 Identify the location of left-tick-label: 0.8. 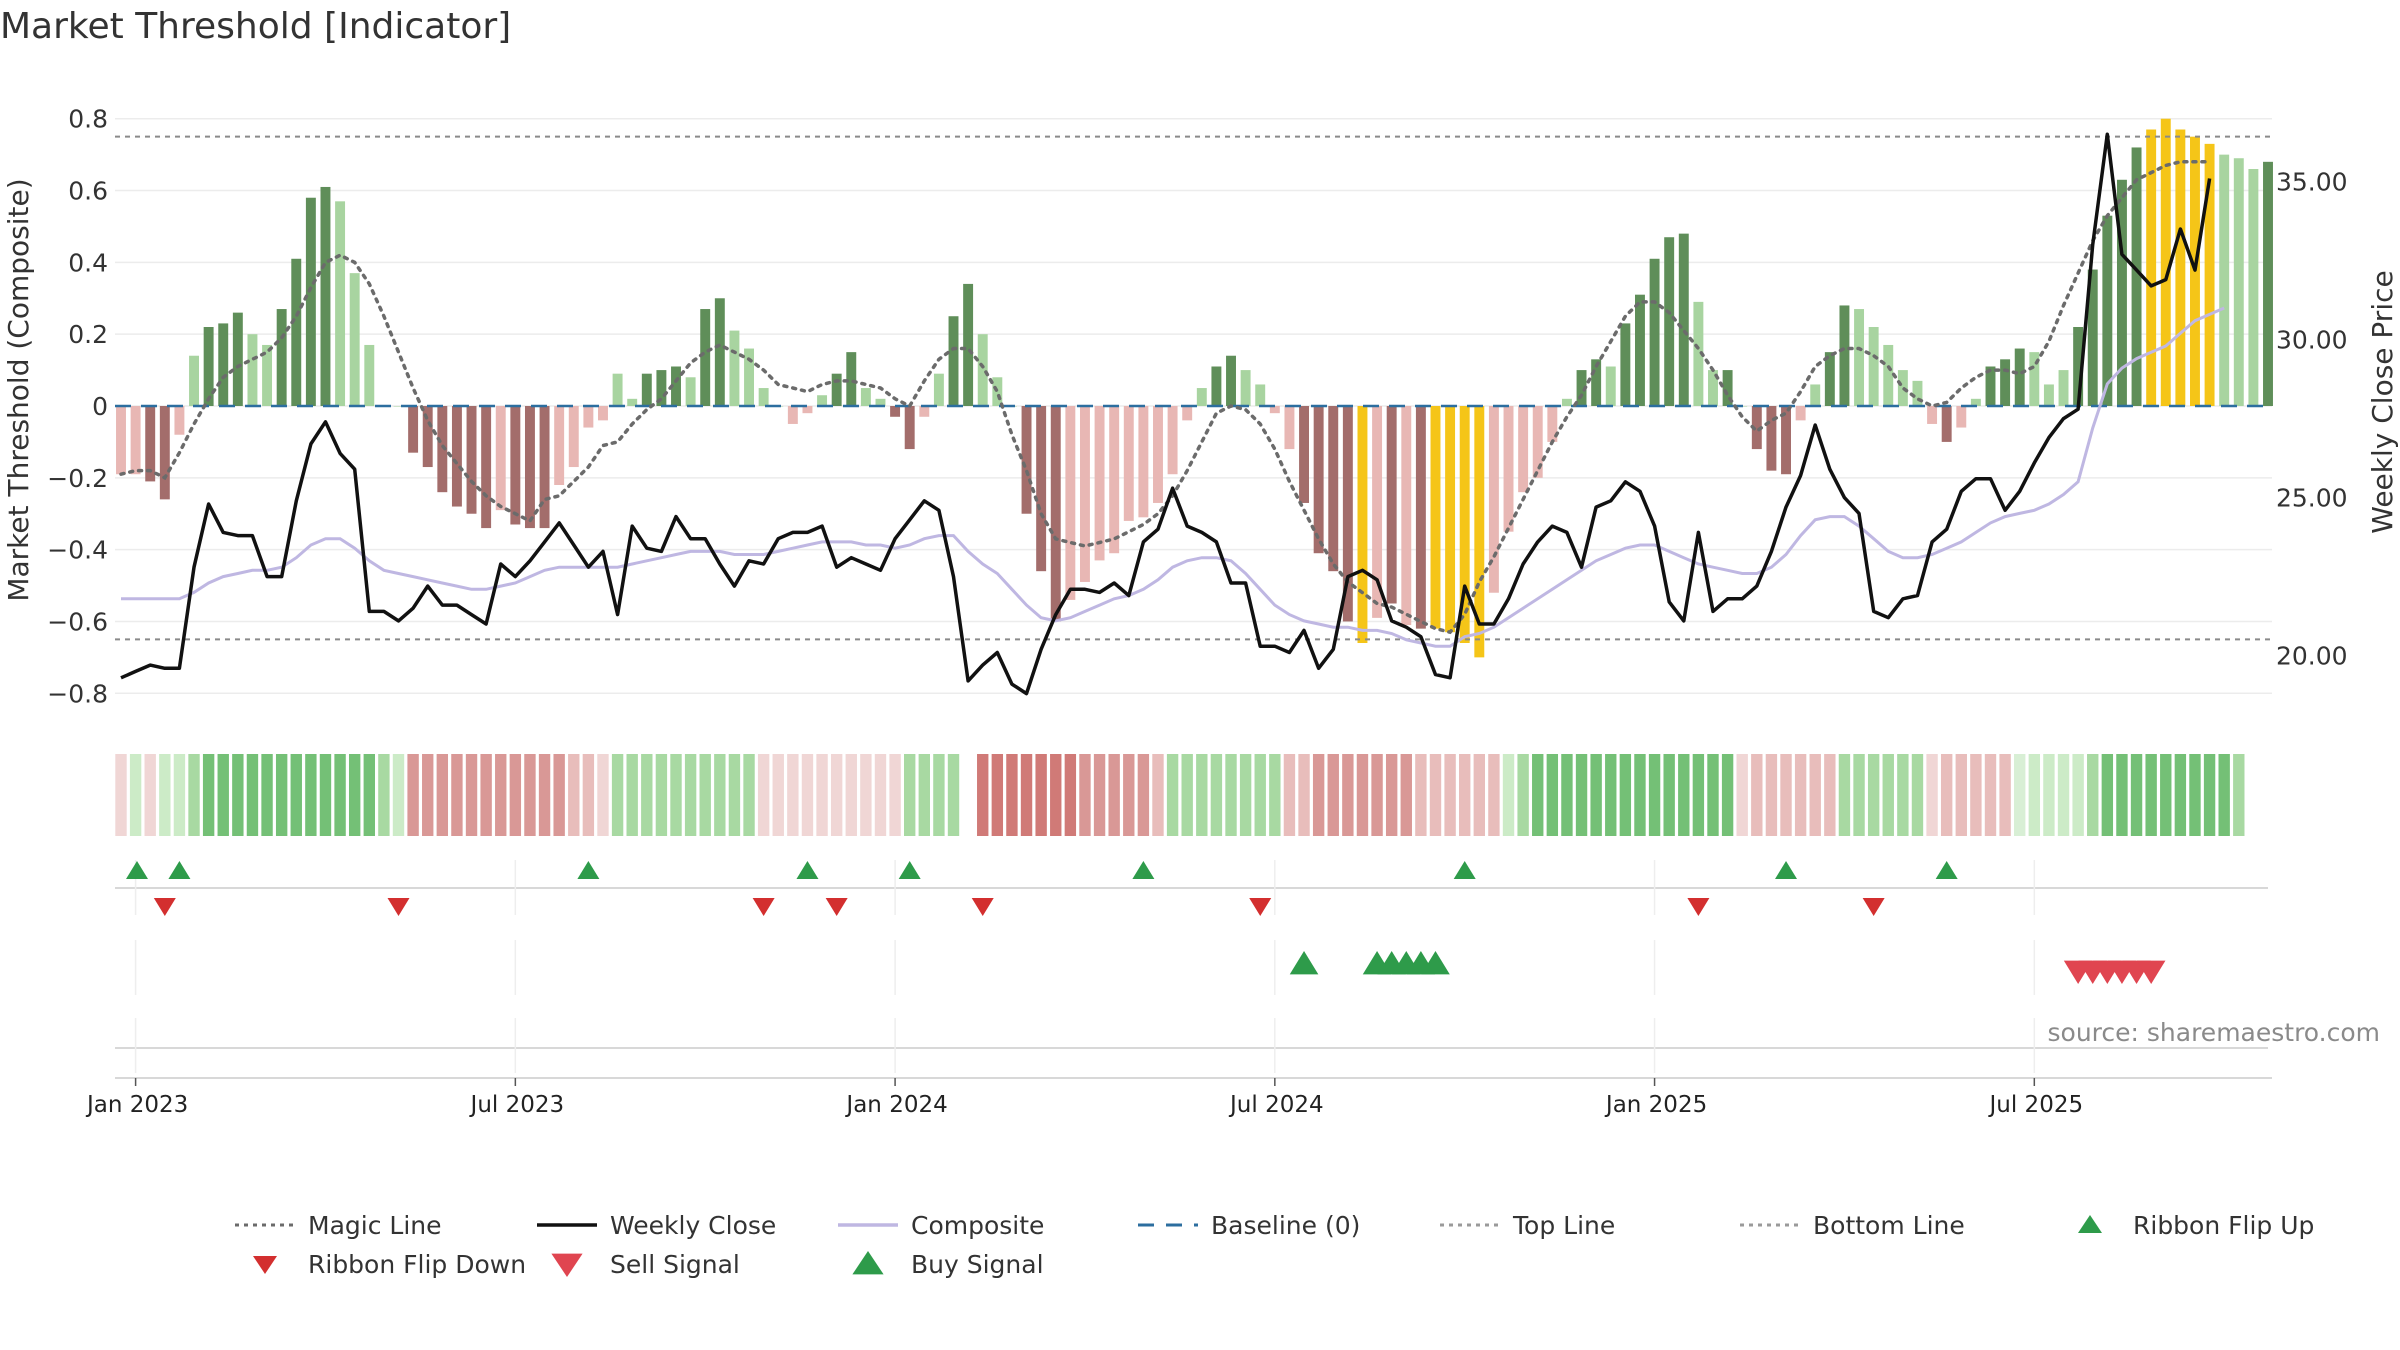
(88, 119).